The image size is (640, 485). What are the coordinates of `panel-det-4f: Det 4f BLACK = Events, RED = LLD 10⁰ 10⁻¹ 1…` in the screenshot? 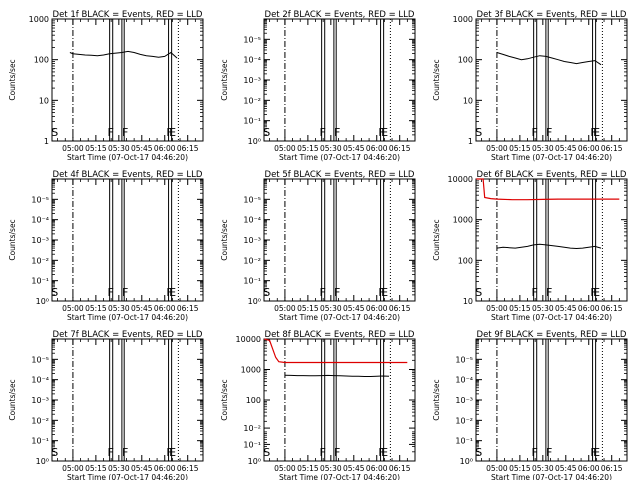 It's located at (106, 246).